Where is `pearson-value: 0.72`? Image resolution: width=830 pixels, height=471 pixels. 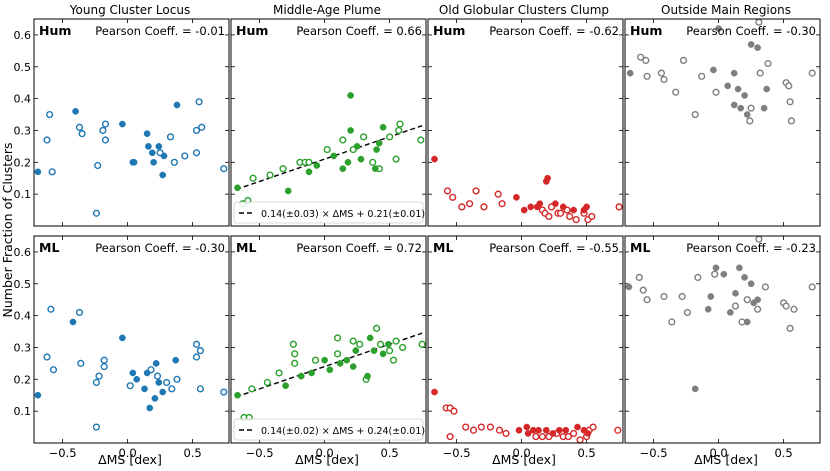 pearson-value: 0.72 is located at coordinates (409, 248).